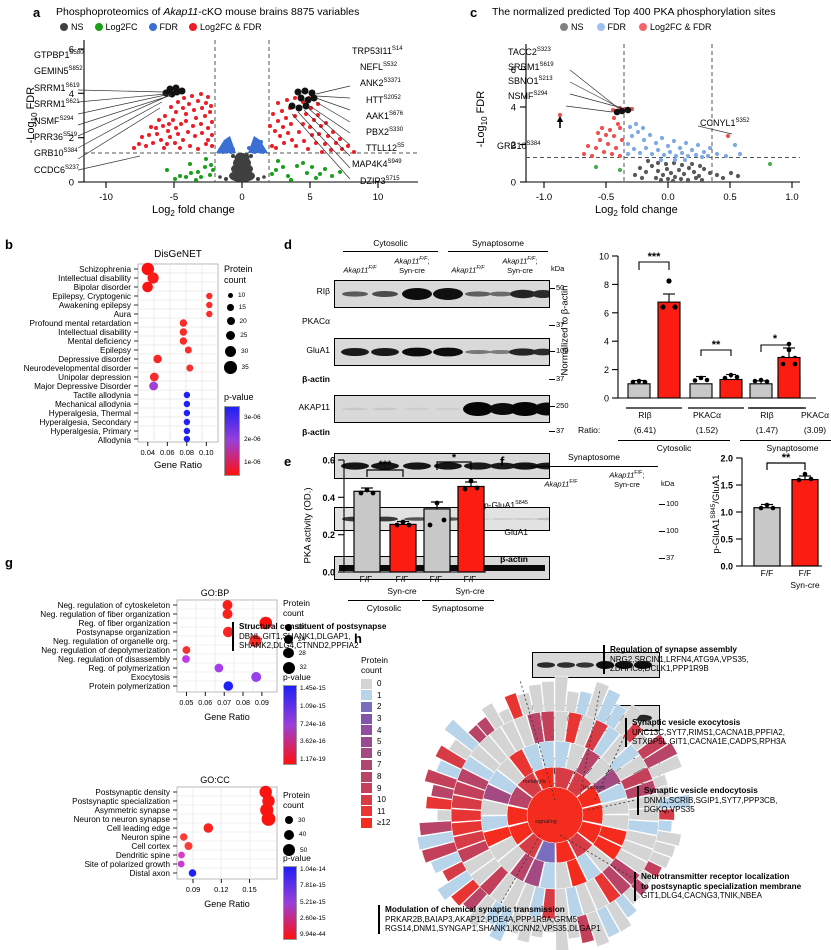  Describe the element at coordinates (519, 146) in the screenshot. I see `panel-c-grb10-label: GRB10S384` at that location.